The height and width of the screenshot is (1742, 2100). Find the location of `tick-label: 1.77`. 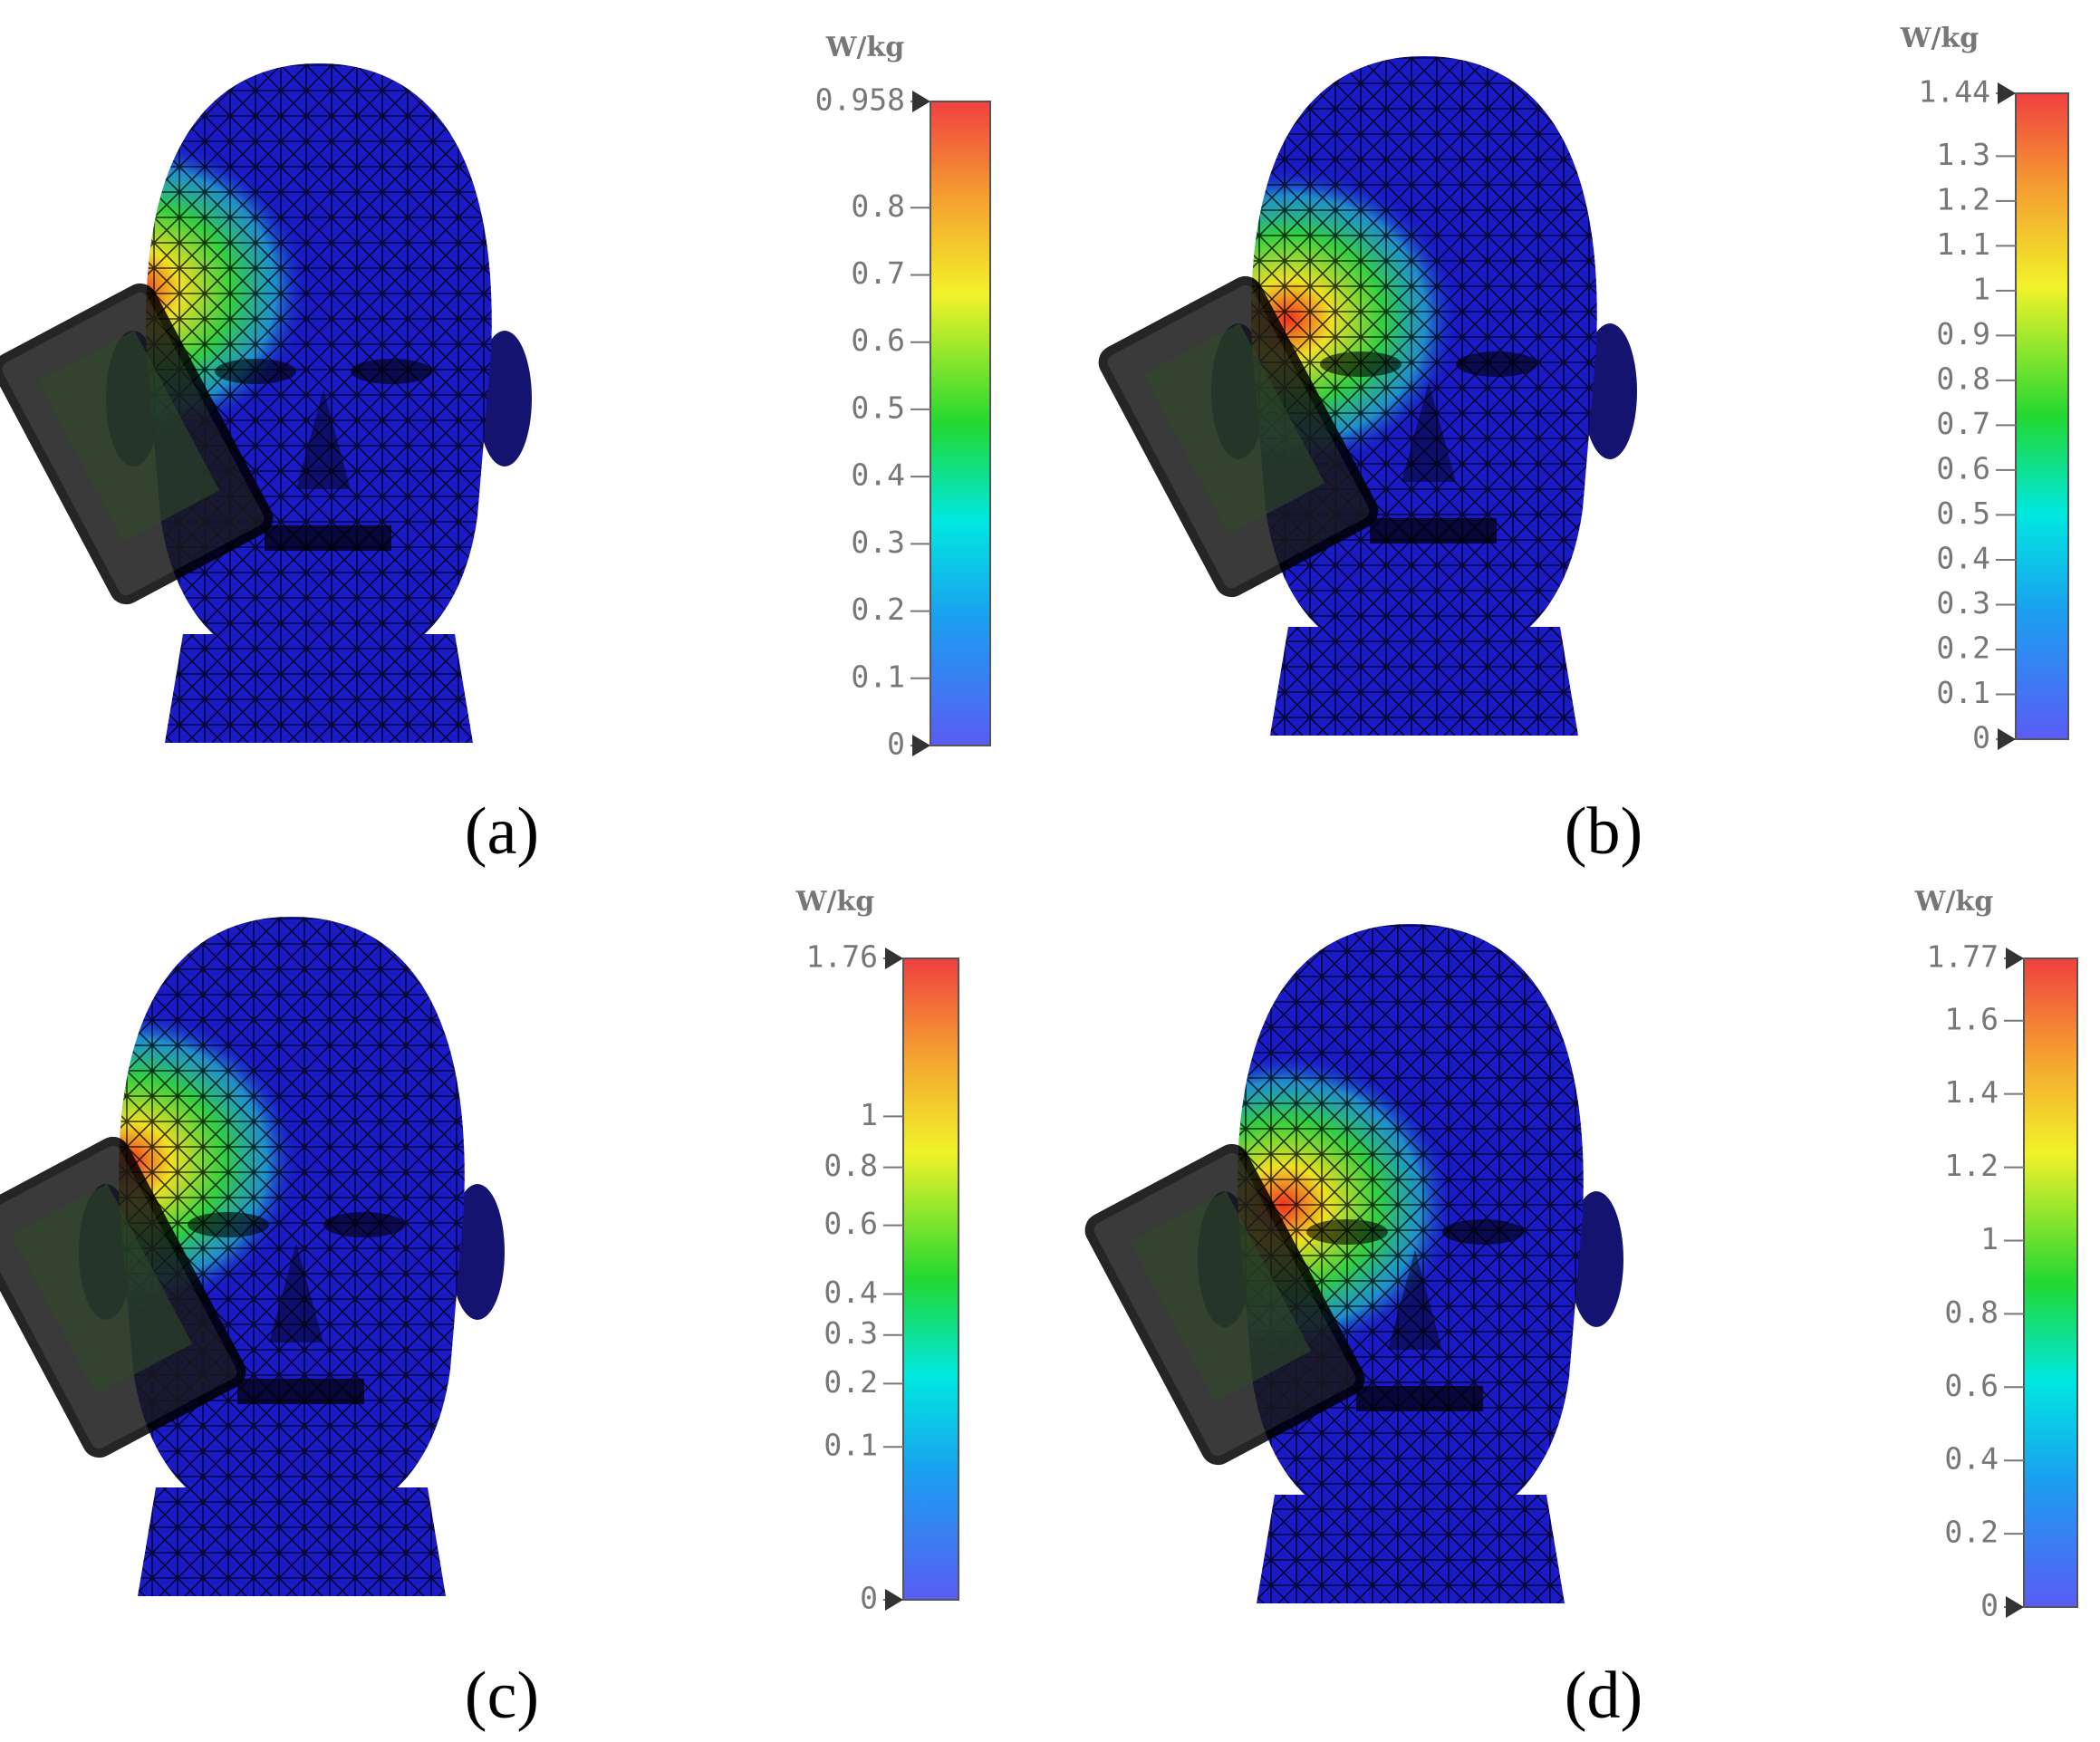

tick-label: 1.77 is located at coordinates (1963, 957).